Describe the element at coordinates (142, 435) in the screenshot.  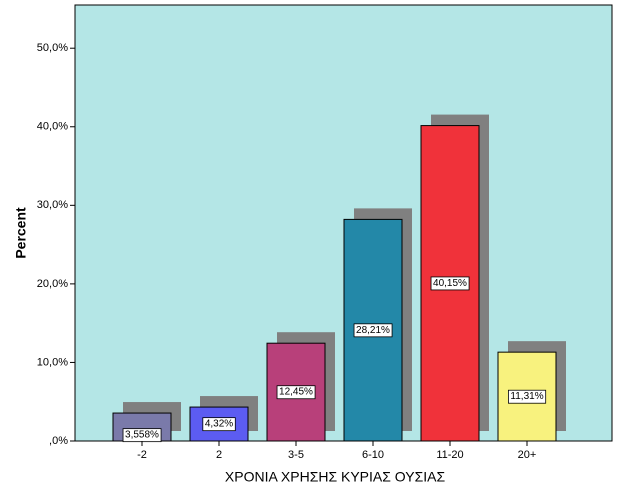
I see `value-label: 3,558%` at that location.